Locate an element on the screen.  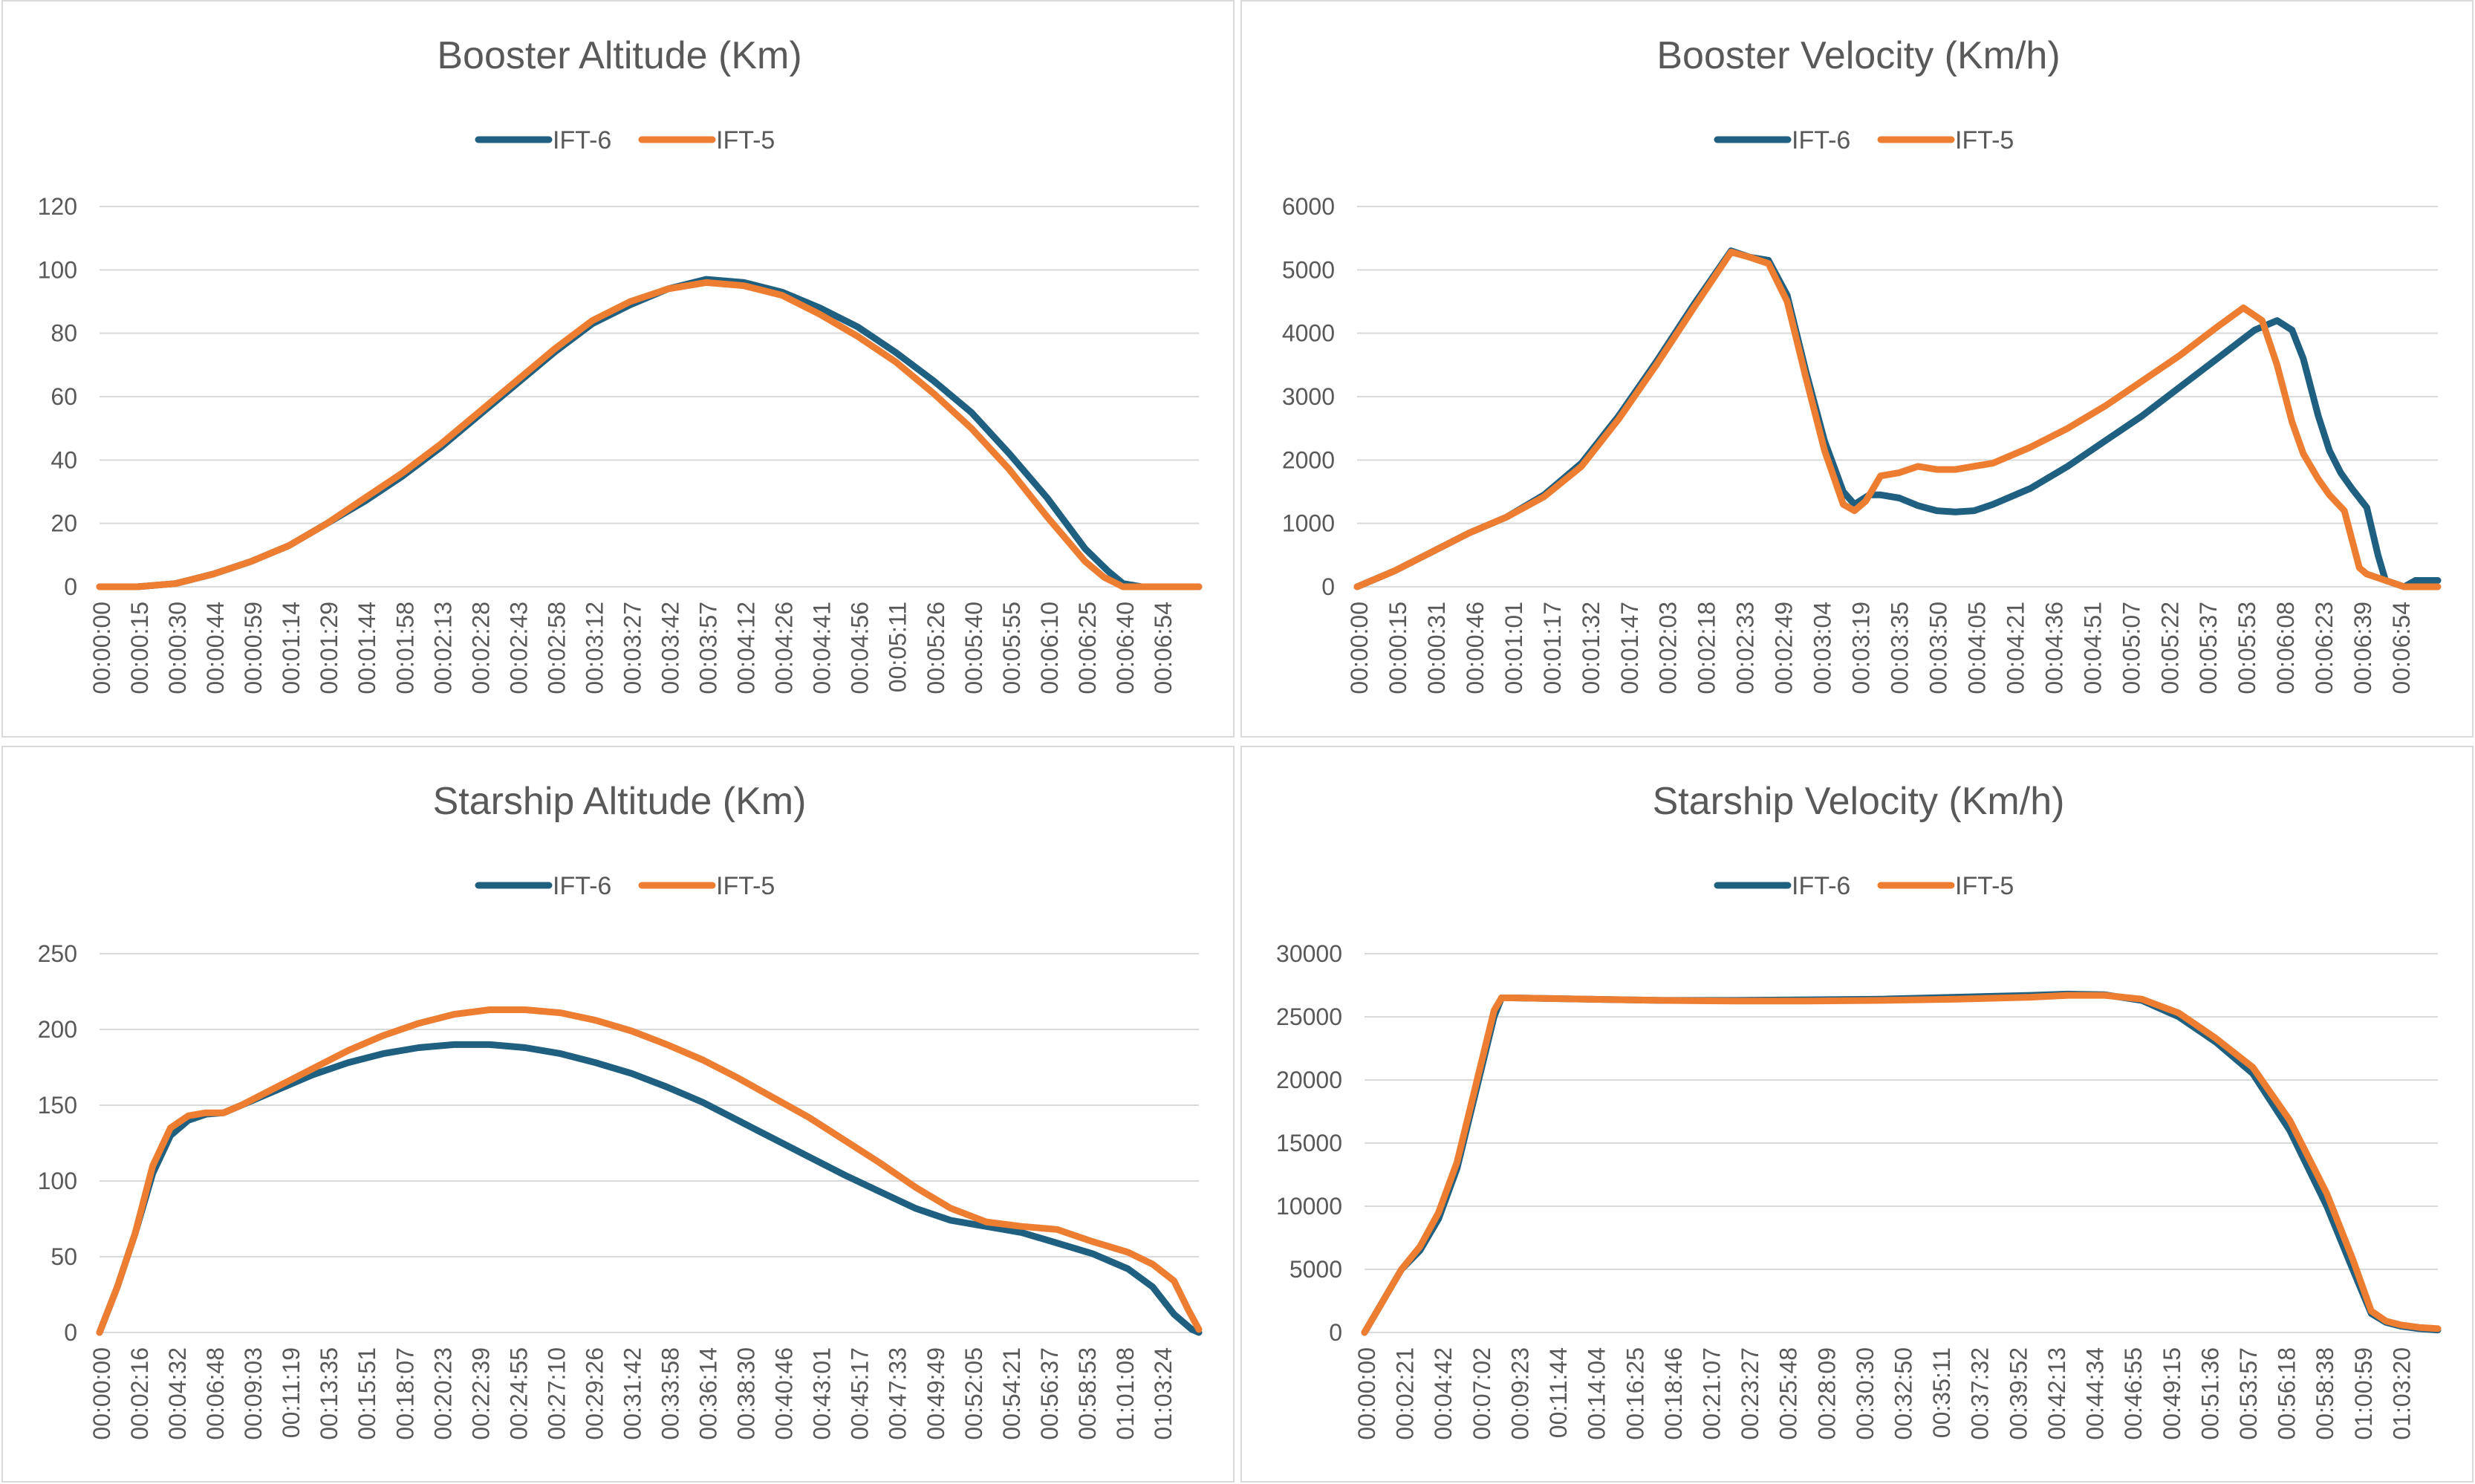
x-tick-label: 00:04:41 is located at coordinates (822, 648).